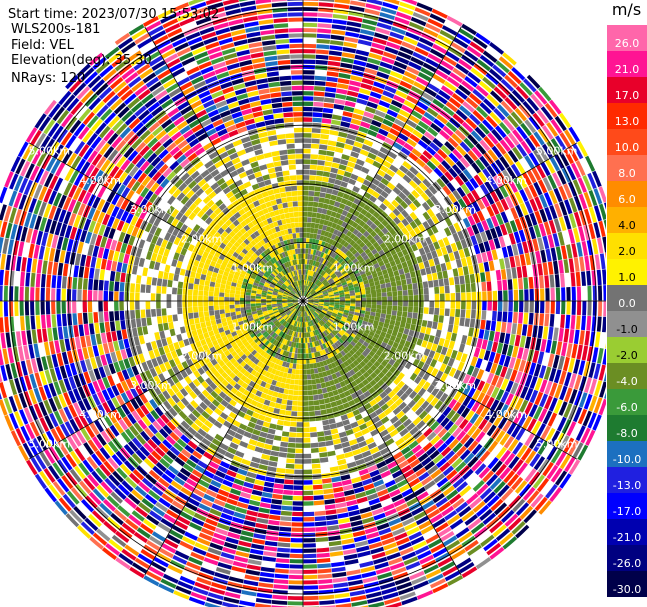 The image size is (647, 607). Describe the element at coordinates (114, 14) in the screenshot. I see `start-time-text: Start time: 2023/07/30 15:53:02` at that location.